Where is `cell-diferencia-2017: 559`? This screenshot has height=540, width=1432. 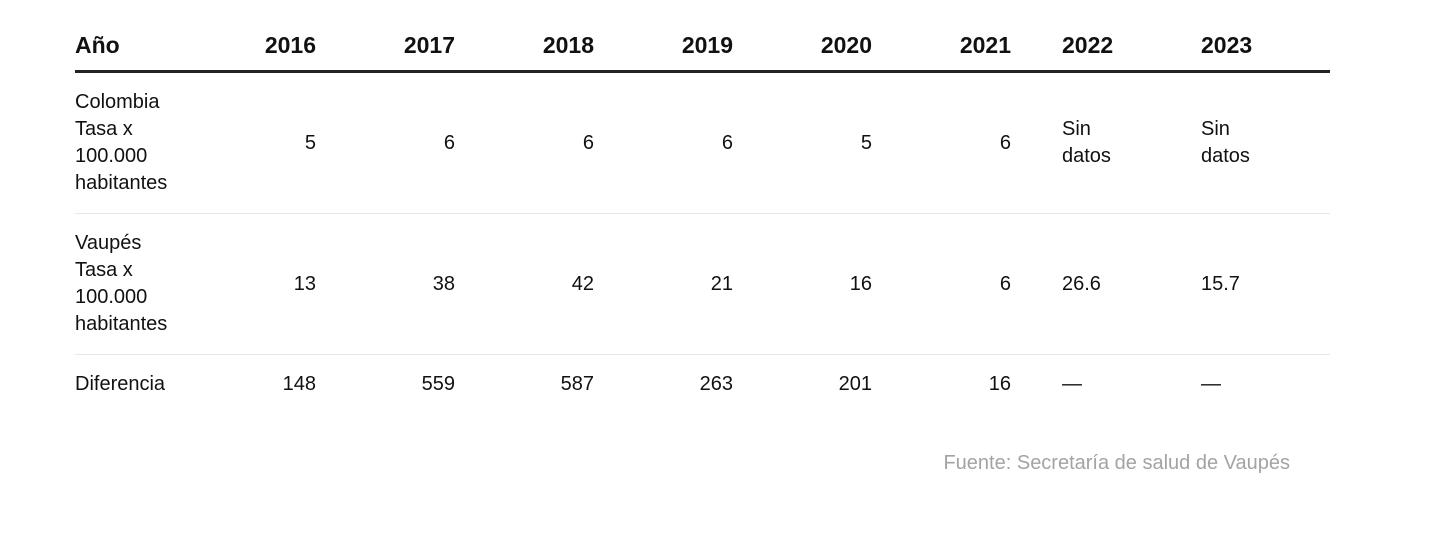 cell-diferencia-2017: 559 is located at coordinates (438, 383).